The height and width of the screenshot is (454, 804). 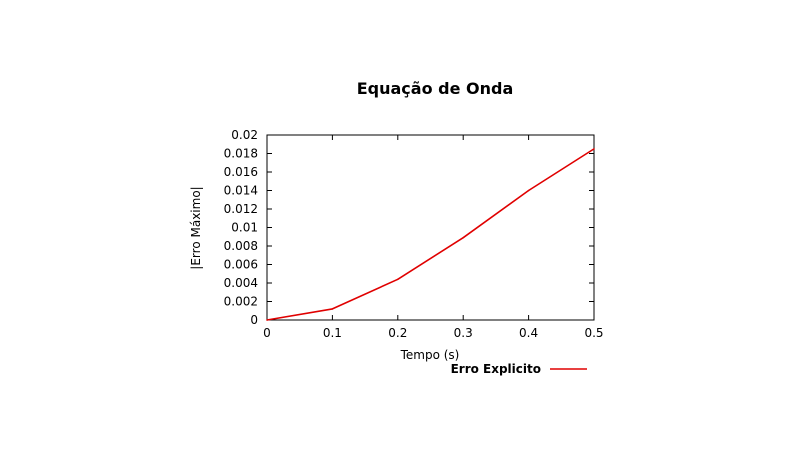 I want to click on x-axis-label: Tempo (s), so click(x=430, y=355).